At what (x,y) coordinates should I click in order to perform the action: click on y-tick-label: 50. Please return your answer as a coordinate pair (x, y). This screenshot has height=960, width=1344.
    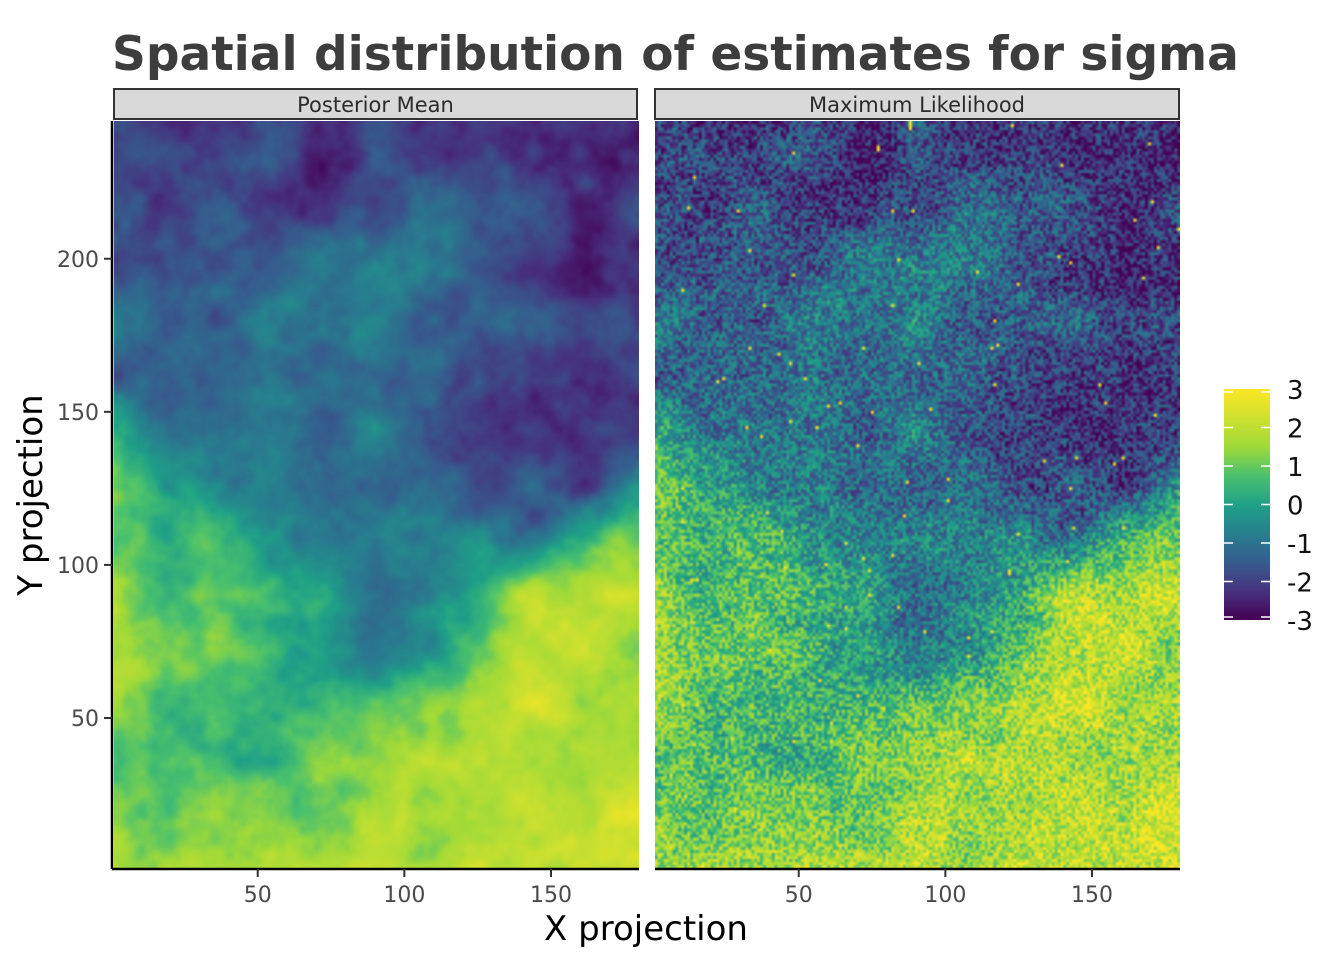
    Looking at the image, I should click on (85, 719).